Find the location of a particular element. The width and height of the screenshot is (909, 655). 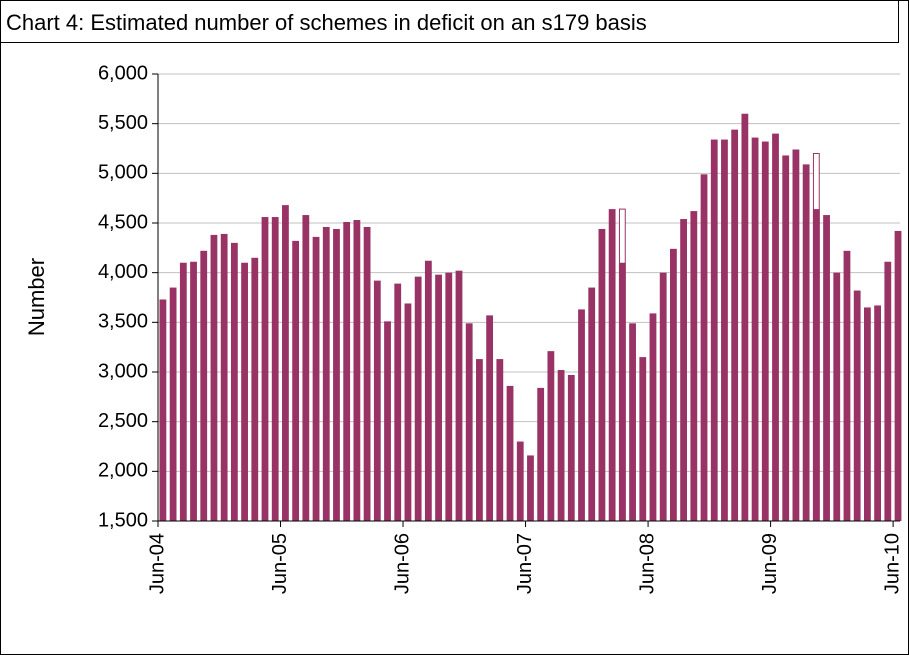

y-tick-label: 5,000 is located at coordinates (123, 173).